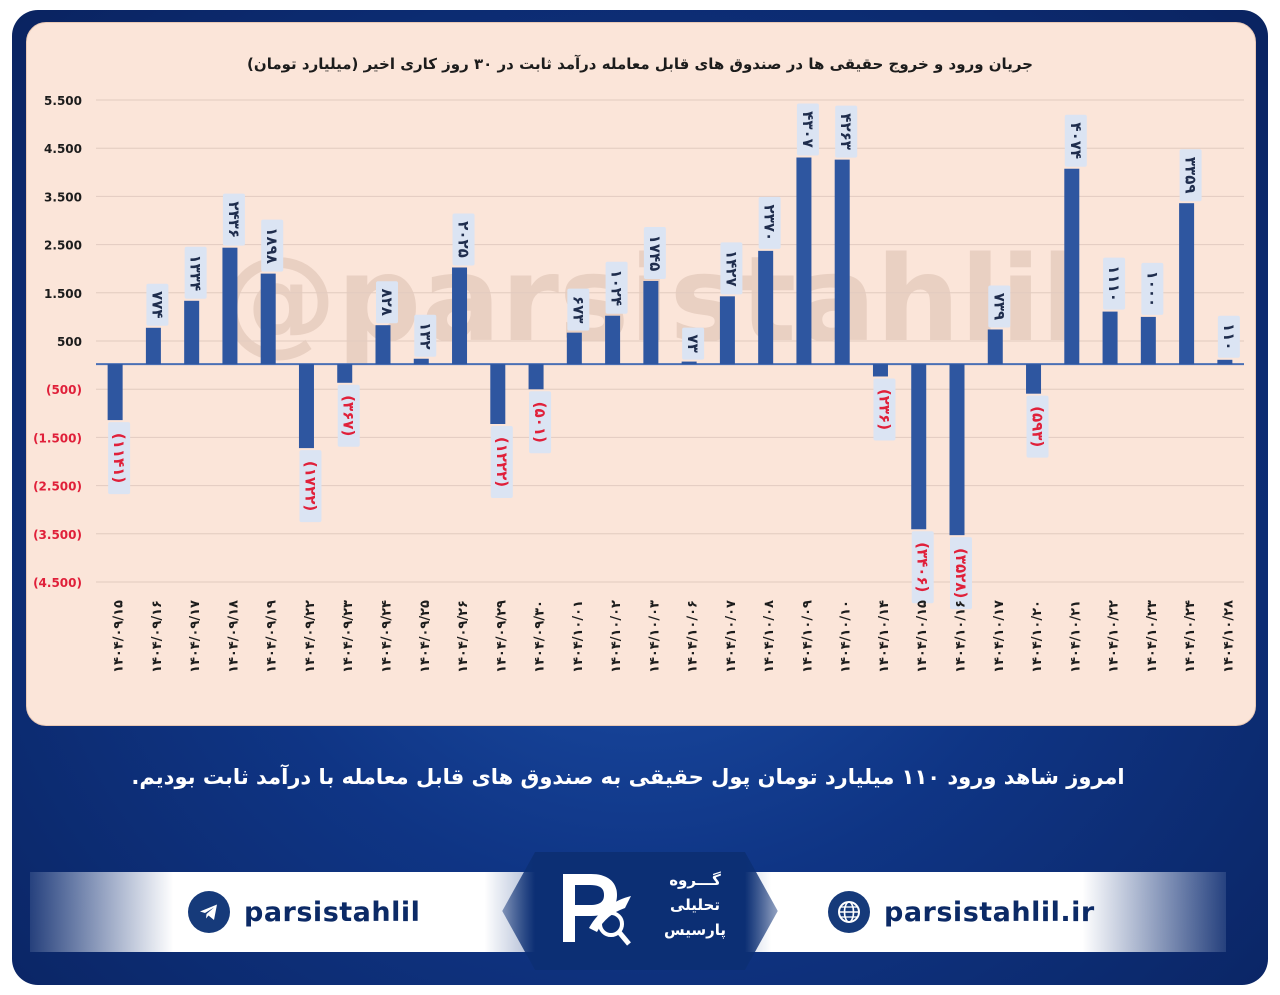  Describe the element at coordinates (310, 636) in the screenshot. I see `x-tick-label: ۱۴۰۴/۰۹/۲۲` at that location.